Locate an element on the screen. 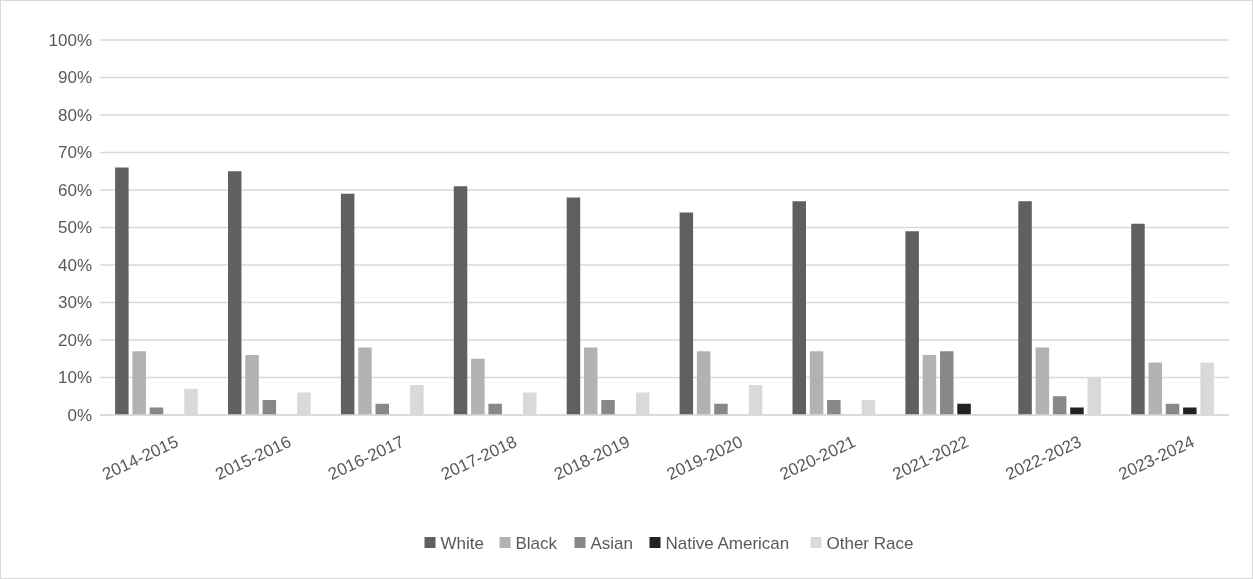 This screenshot has height=579, width=1253. y-tick-label: 60% is located at coordinates (74, 190).